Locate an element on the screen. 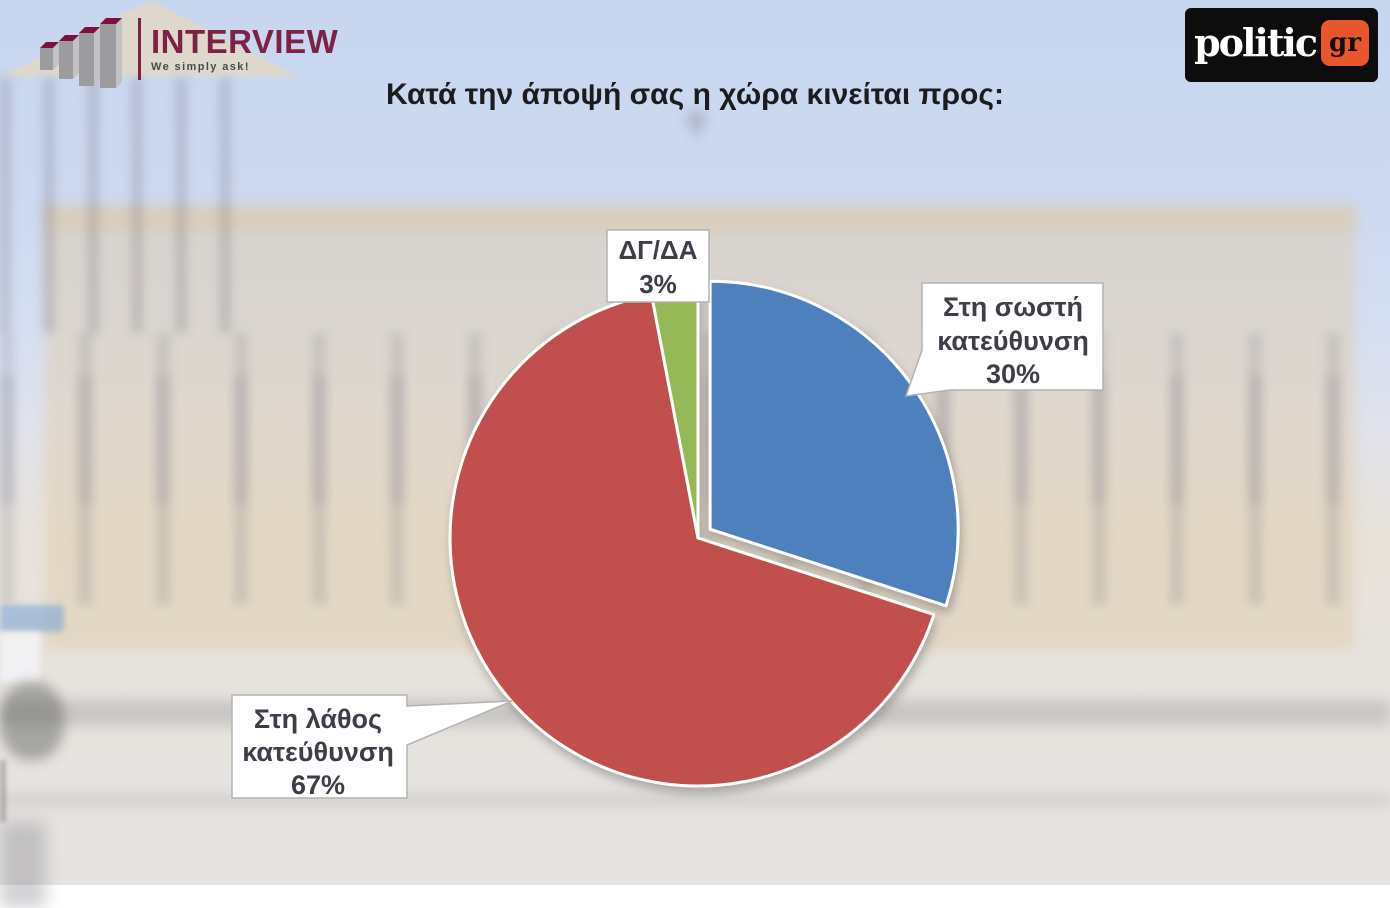  interview-logo: INTERVIEW We simply ask! is located at coordinates (188, 49).